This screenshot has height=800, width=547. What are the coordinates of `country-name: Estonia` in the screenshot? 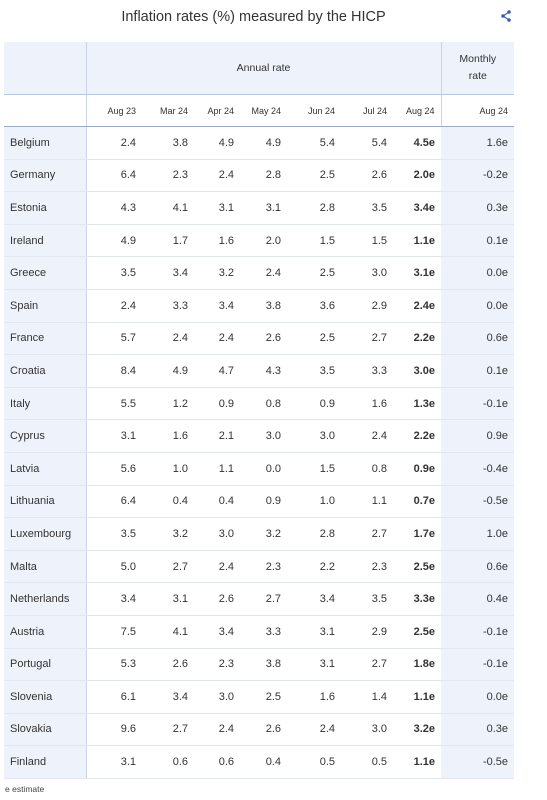 It's located at (45, 208).